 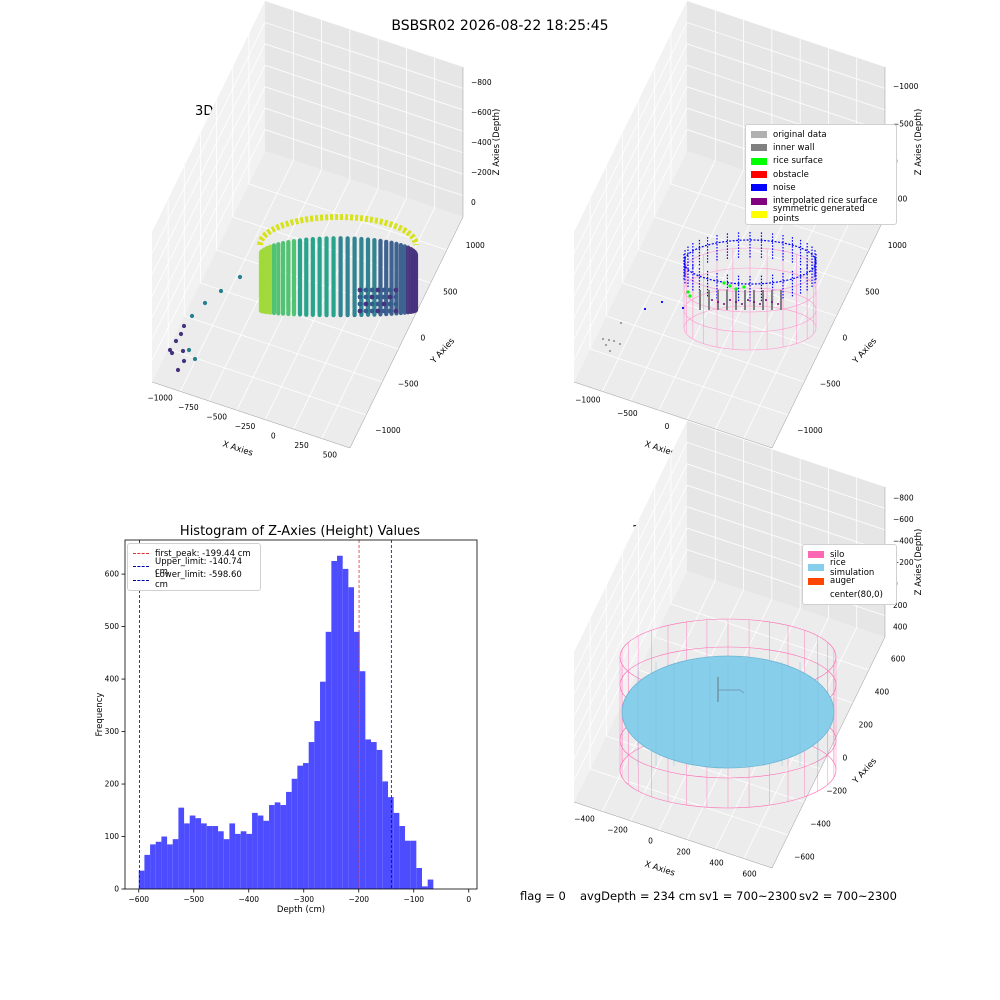 I want to click on z-tick-label: 200, so click(x=900, y=605).